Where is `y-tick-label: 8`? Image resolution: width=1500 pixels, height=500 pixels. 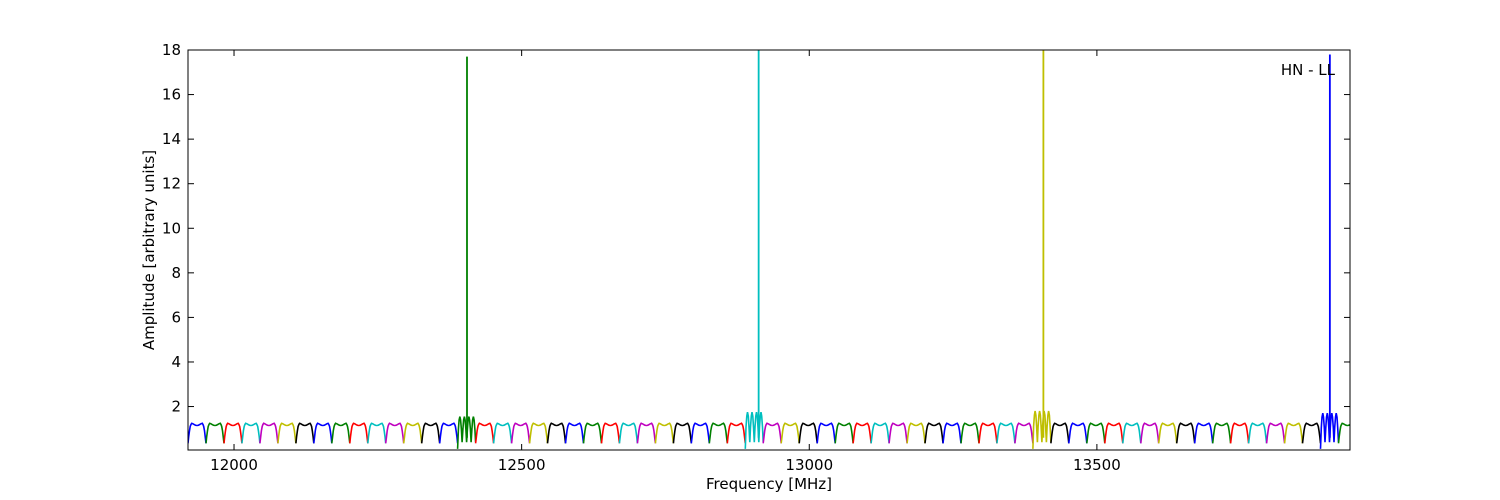
y-tick-label: 8 is located at coordinates (176, 273).